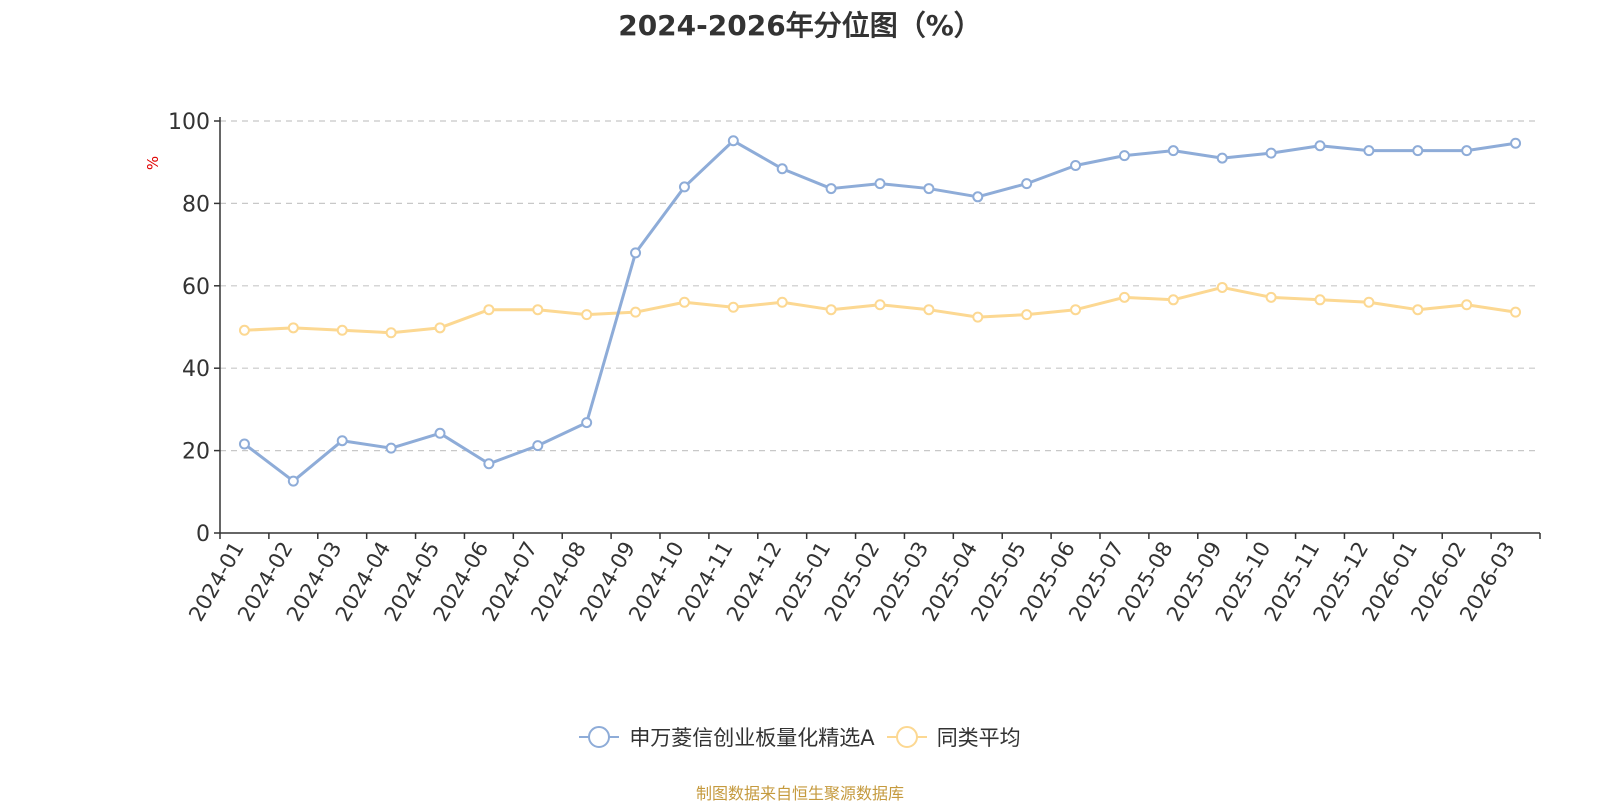 This screenshot has width=1600, height=804. Describe the element at coordinates (196, 287) in the screenshot. I see `y-tick-label: 60` at that location.